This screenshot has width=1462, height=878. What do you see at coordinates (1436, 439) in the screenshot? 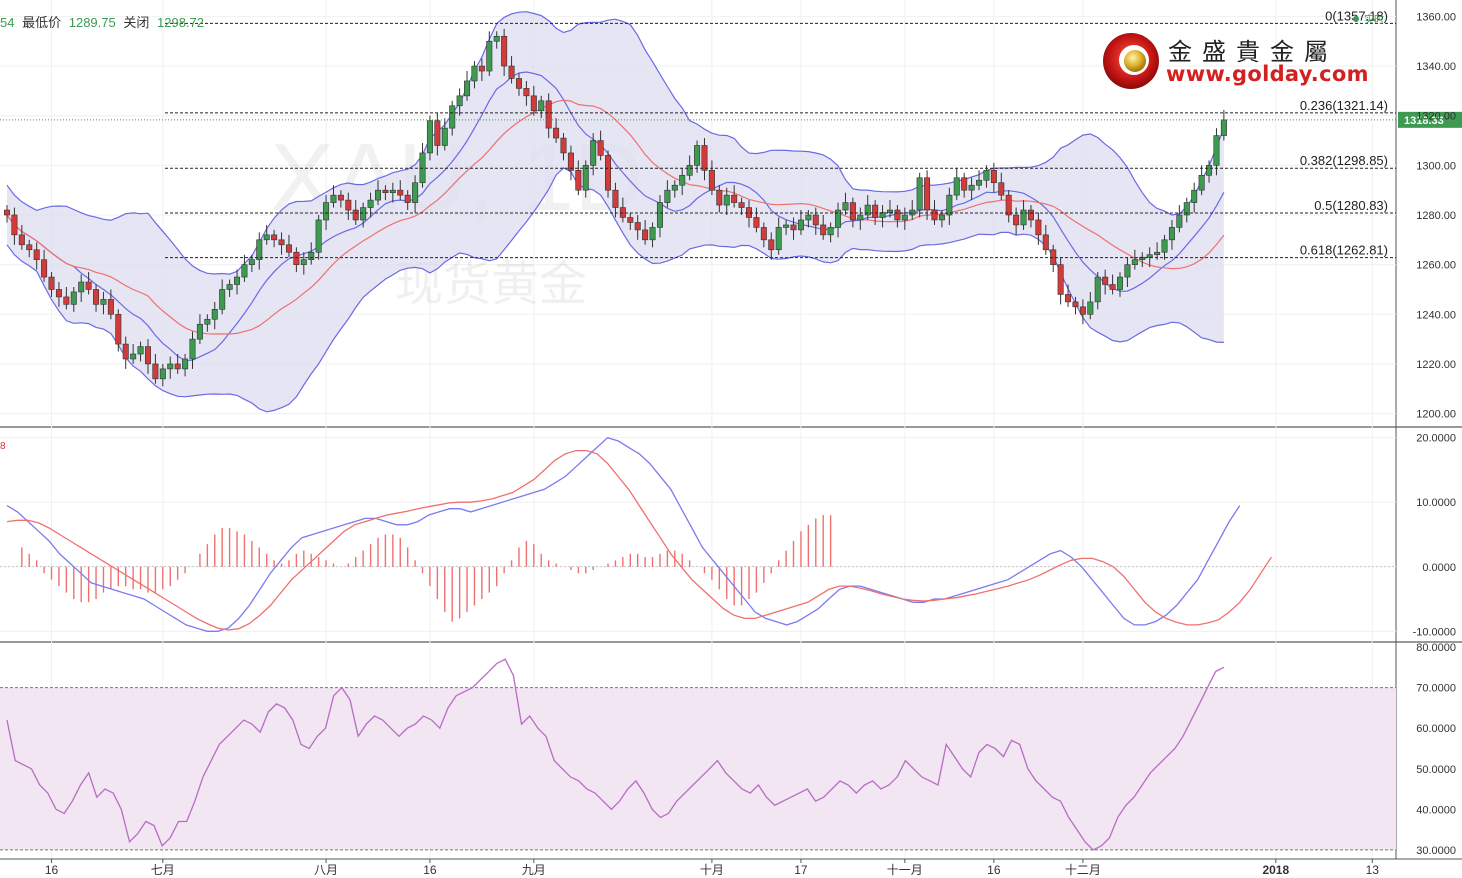
I see `macd-axis-tick-label: 20.0000` at bounding box center [1436, 439].